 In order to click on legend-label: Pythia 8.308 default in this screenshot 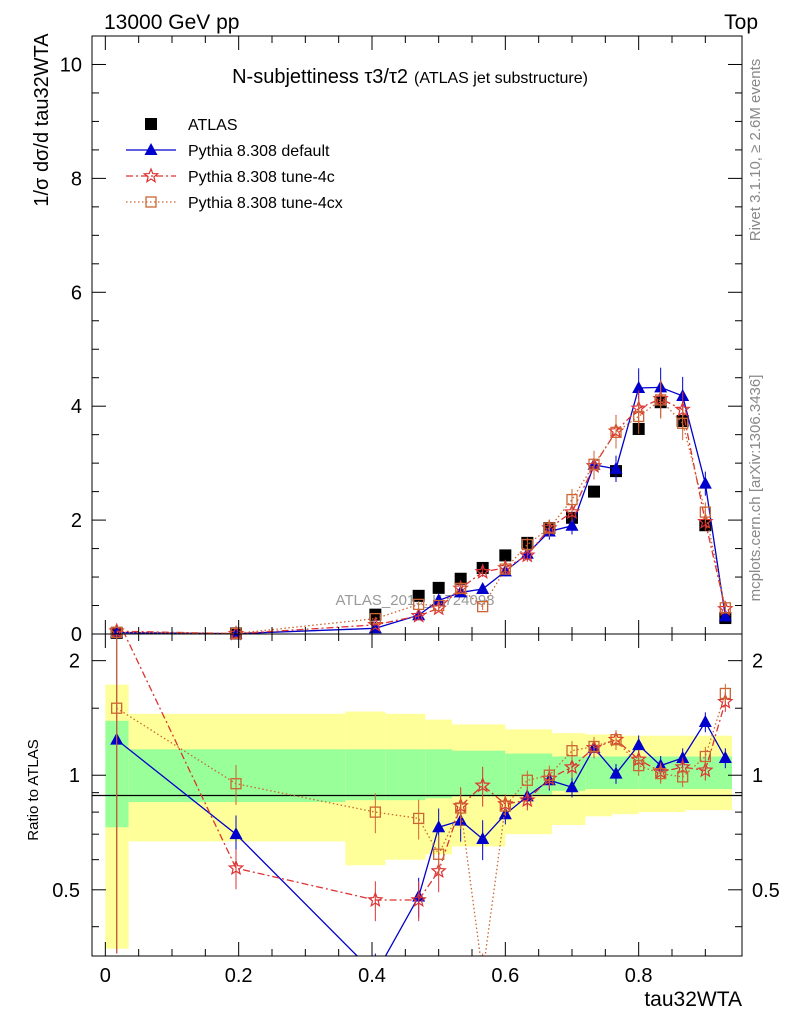, I will do `click(259, 151)`.